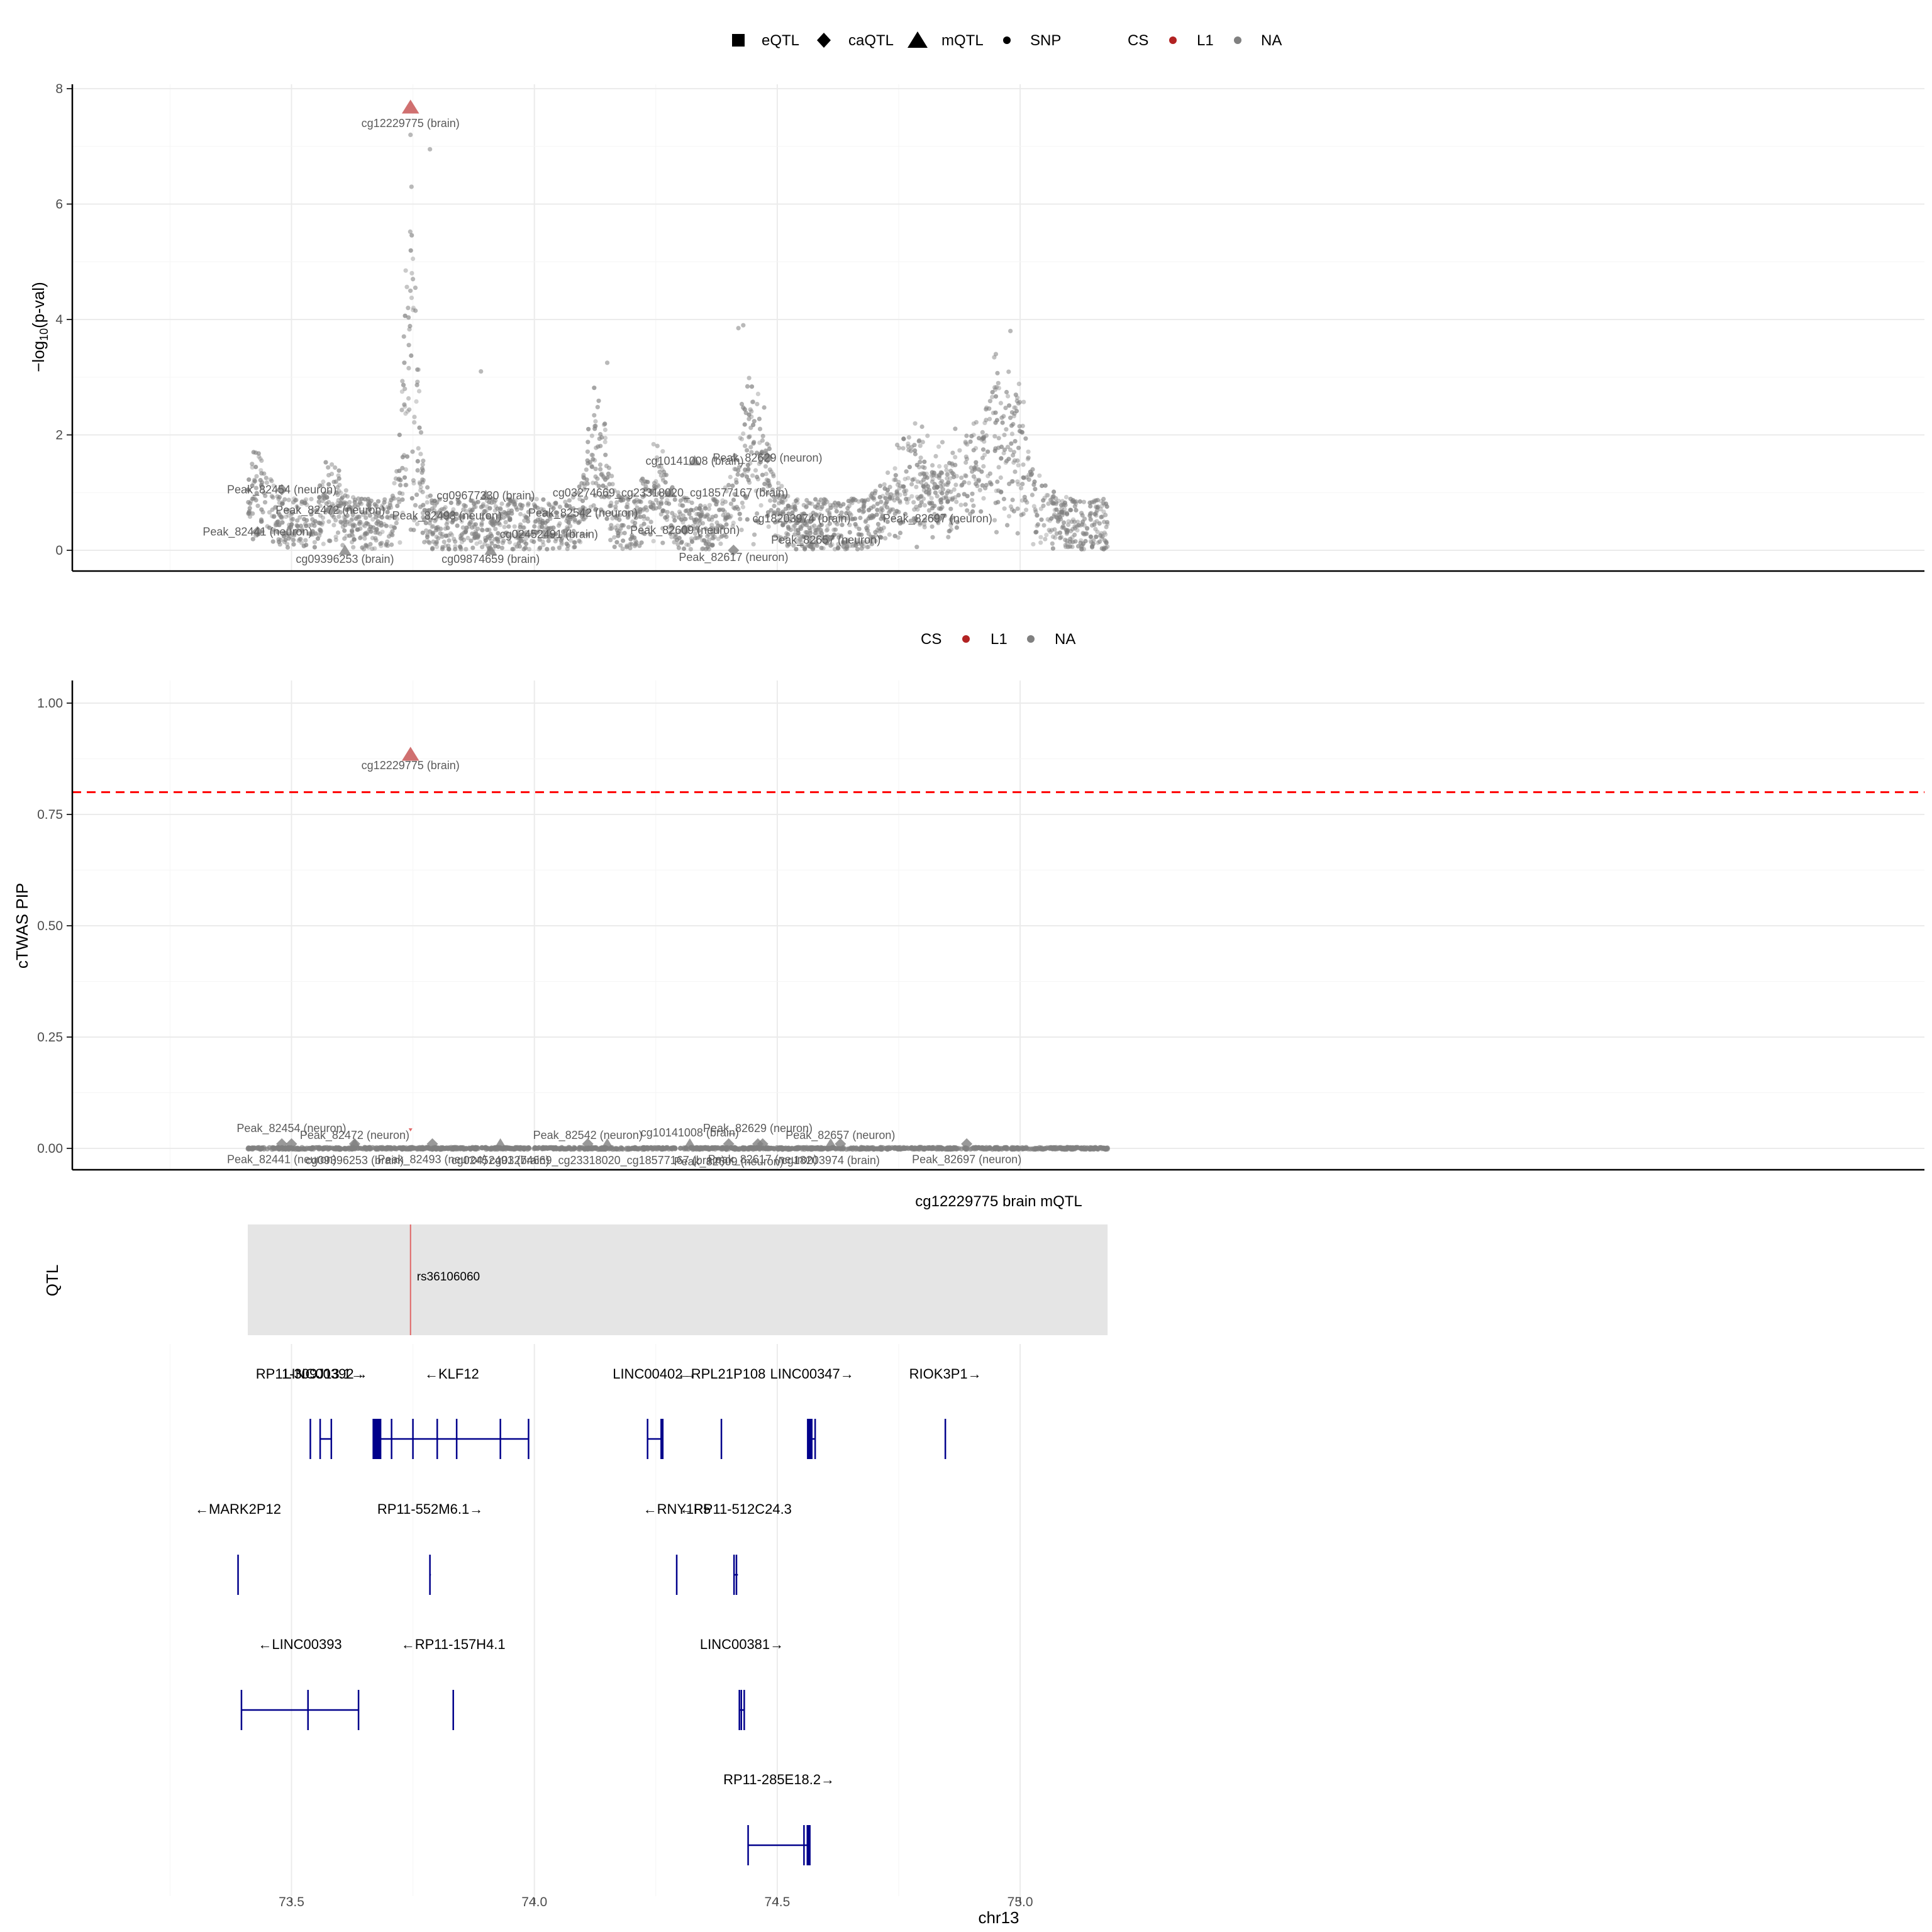  Describe the element at coordinates (1007, 40) in the screenshot. I see `top-legend: eQTL caQTL mQTL SNP CS L1 NA` at that location.